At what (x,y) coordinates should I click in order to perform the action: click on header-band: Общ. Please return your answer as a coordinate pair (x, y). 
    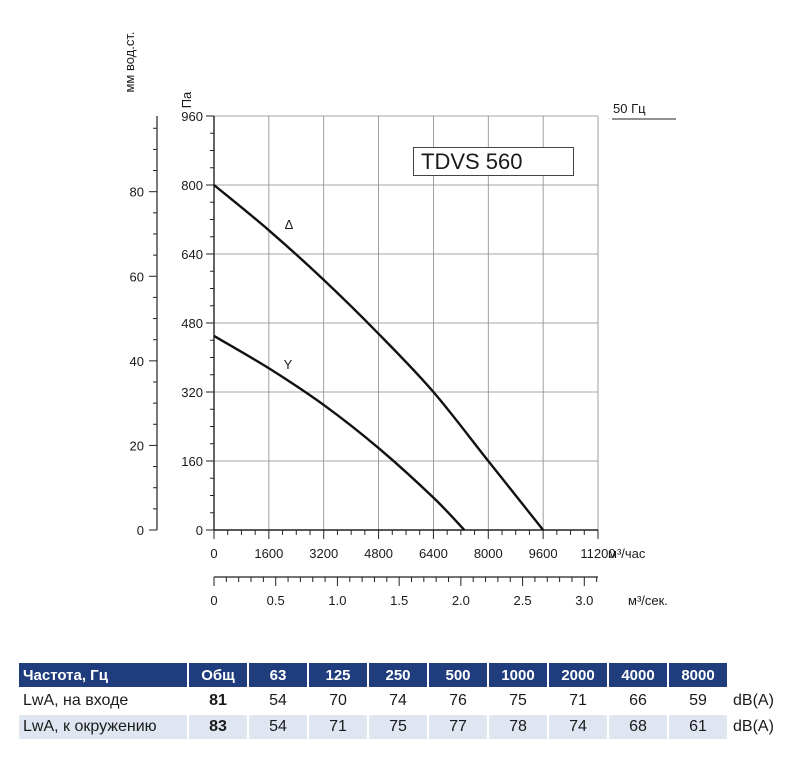
    Looking at the image, I should click on (218, 675).